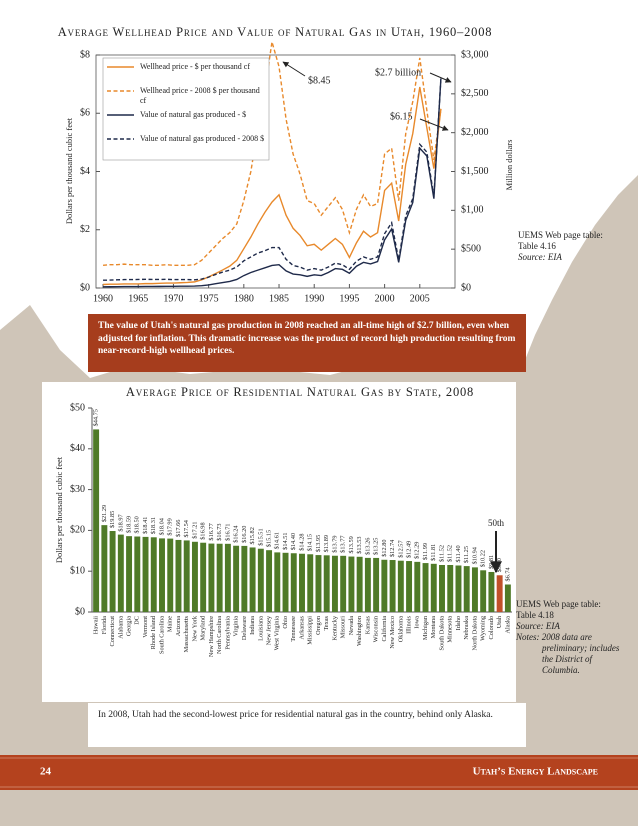  I want to click on y2-tick-label: $500, so click(471, 248).